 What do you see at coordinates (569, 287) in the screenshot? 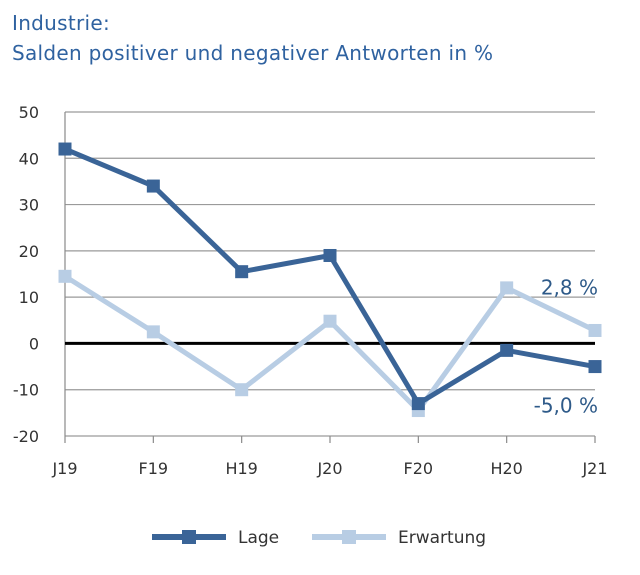
I see `annotation-erwartung: 2,8 %` at bounding box center [569, 287].